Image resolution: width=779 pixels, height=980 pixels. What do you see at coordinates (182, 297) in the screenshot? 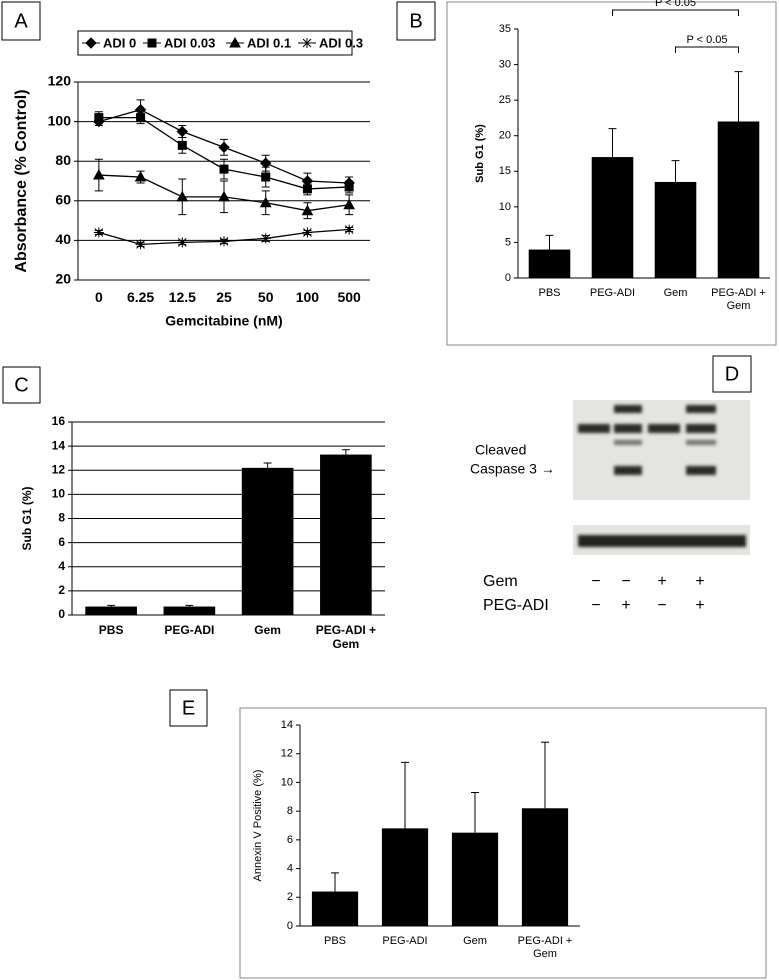
I see `x-tick-label: 12.5` at bounding box center [182, 297].